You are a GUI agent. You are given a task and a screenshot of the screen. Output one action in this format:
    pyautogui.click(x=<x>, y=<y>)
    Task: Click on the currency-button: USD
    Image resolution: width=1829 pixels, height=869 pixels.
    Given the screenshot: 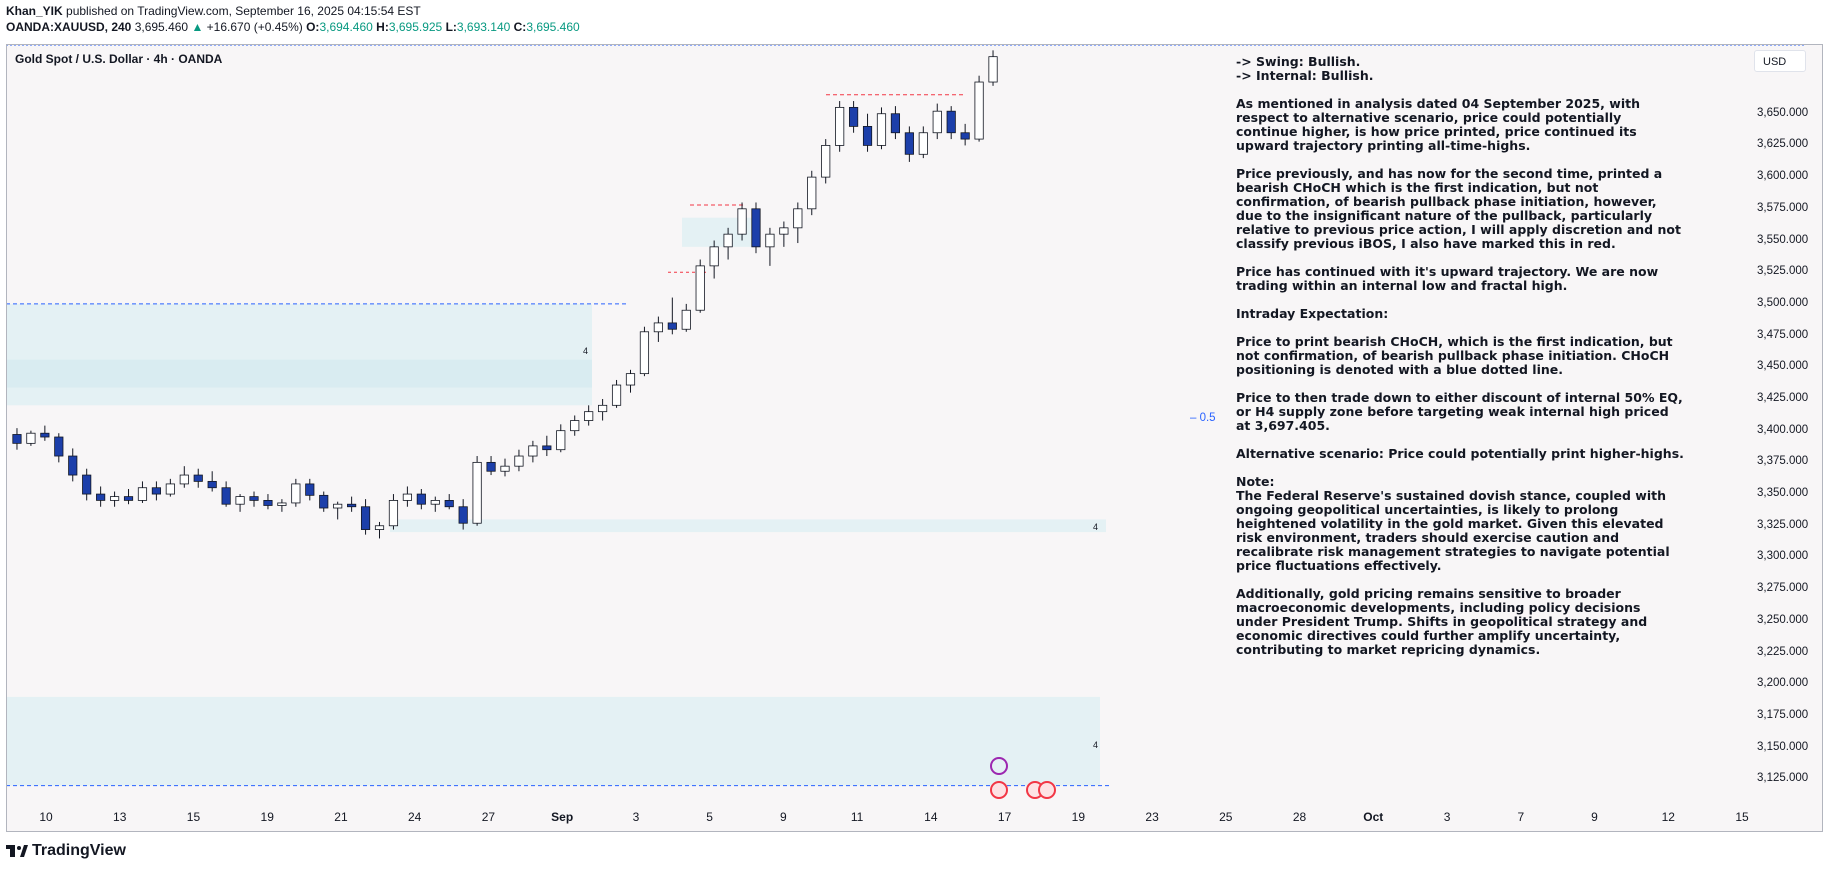 What is the action you would take?
    pyautogui.click(x=1780, y=61)
    